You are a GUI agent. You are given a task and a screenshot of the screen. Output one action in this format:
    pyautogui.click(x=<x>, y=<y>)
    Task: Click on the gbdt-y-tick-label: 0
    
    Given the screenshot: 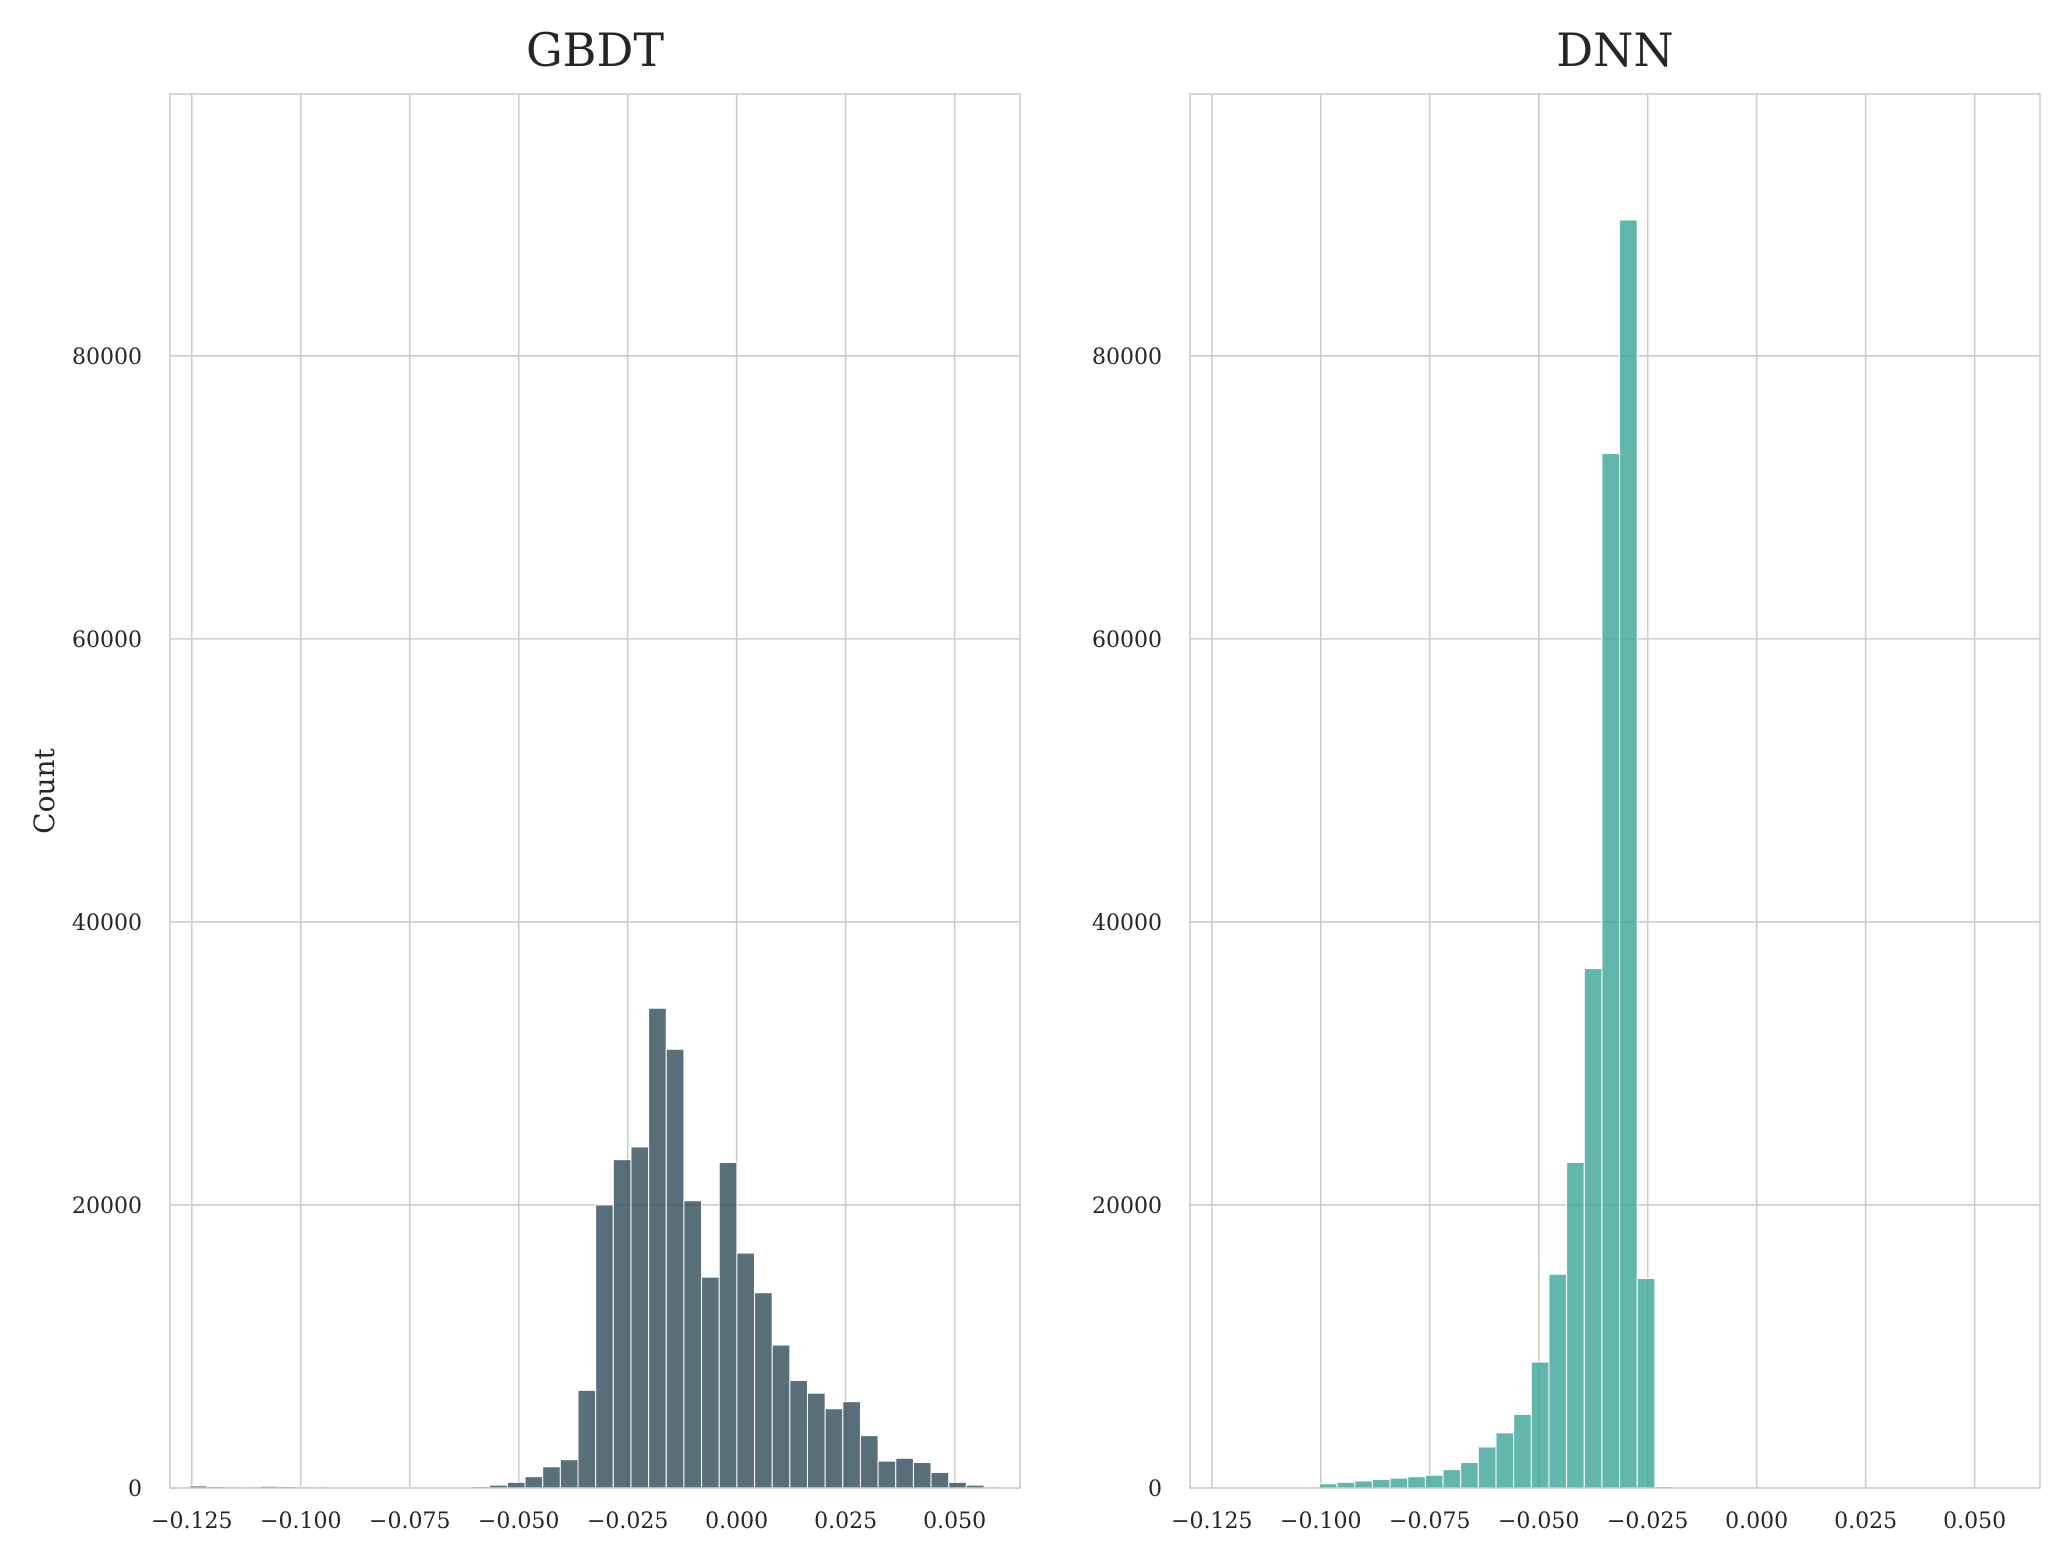 What is the action you would take?
    pyautogui.click(x=135, y=1489)
    